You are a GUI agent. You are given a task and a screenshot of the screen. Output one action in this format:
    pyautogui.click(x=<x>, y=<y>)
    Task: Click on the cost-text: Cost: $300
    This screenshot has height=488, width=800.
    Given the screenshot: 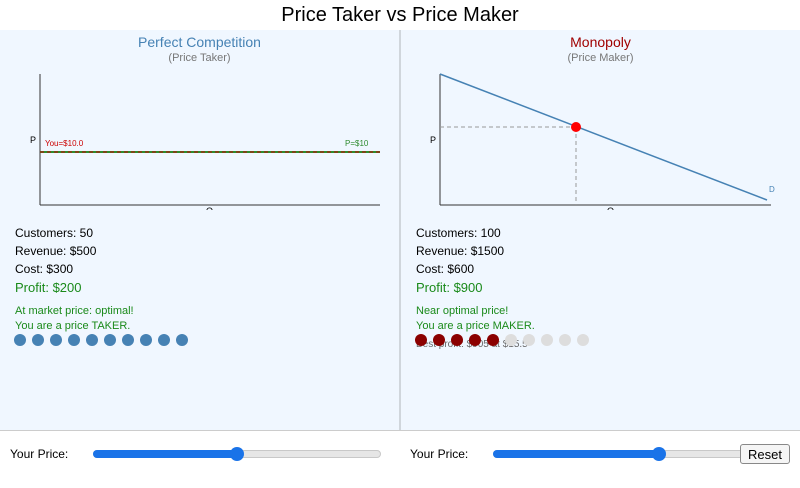 What is the action you would take?
    pyautogui.click(x=44, y=269)
    